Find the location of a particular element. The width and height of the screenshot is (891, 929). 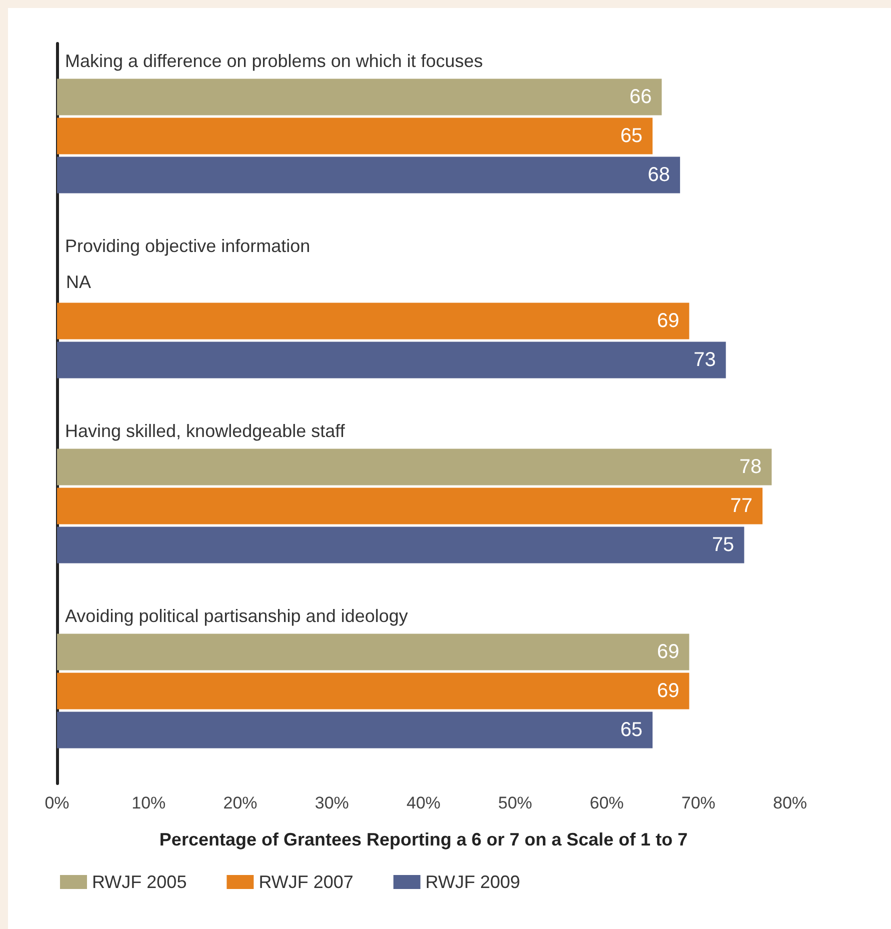

x-tick-label: 70% is located at coordinates (698, 803).